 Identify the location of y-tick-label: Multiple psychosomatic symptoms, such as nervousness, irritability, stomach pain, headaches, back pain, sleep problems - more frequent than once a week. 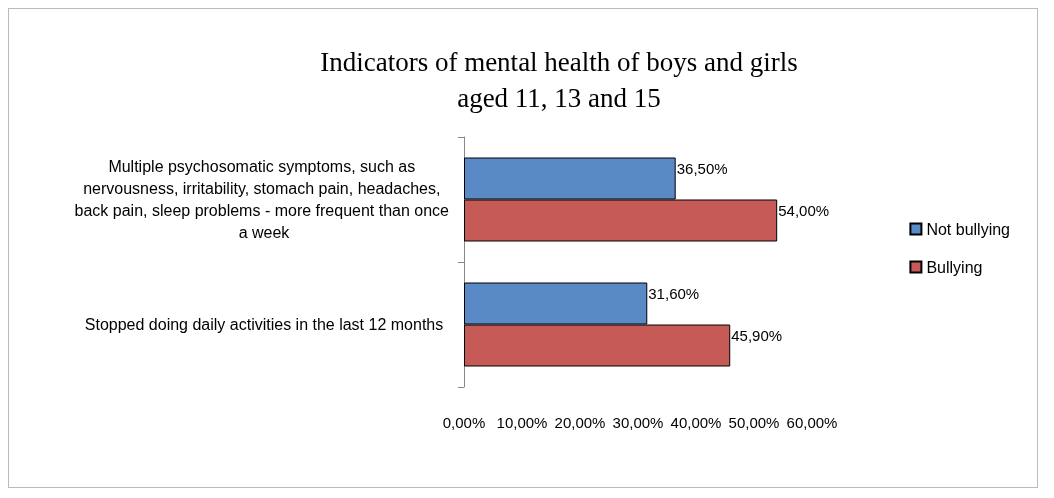
(264, 199).